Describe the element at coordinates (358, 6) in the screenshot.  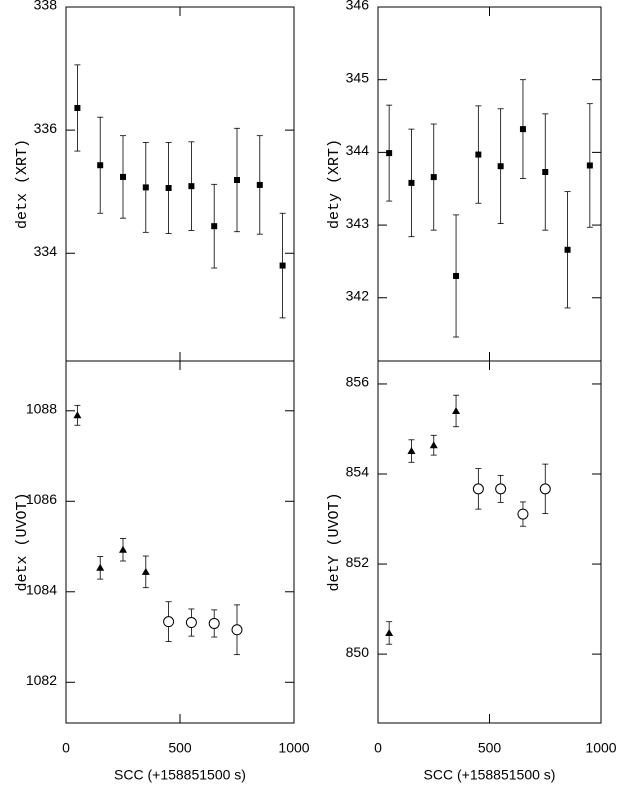
I see `y-tick-label: 346` at that location.